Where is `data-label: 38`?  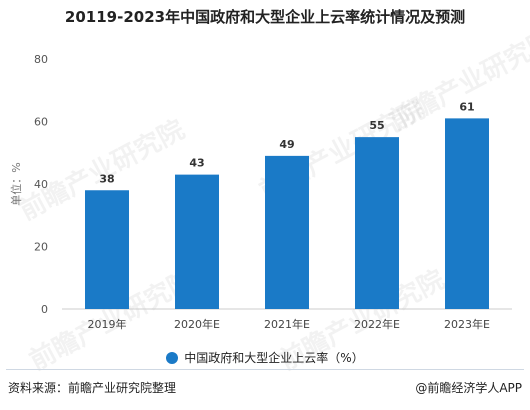
data-label: 38 is located at coordinates (106, 178).